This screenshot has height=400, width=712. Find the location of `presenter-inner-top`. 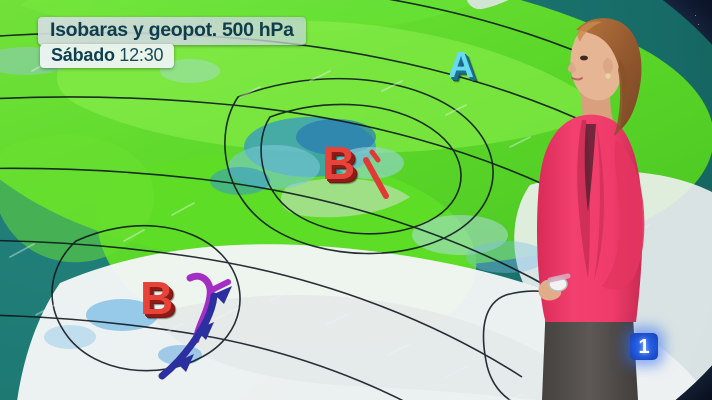

presenter-inner-top is located at coordinates (590, 168).